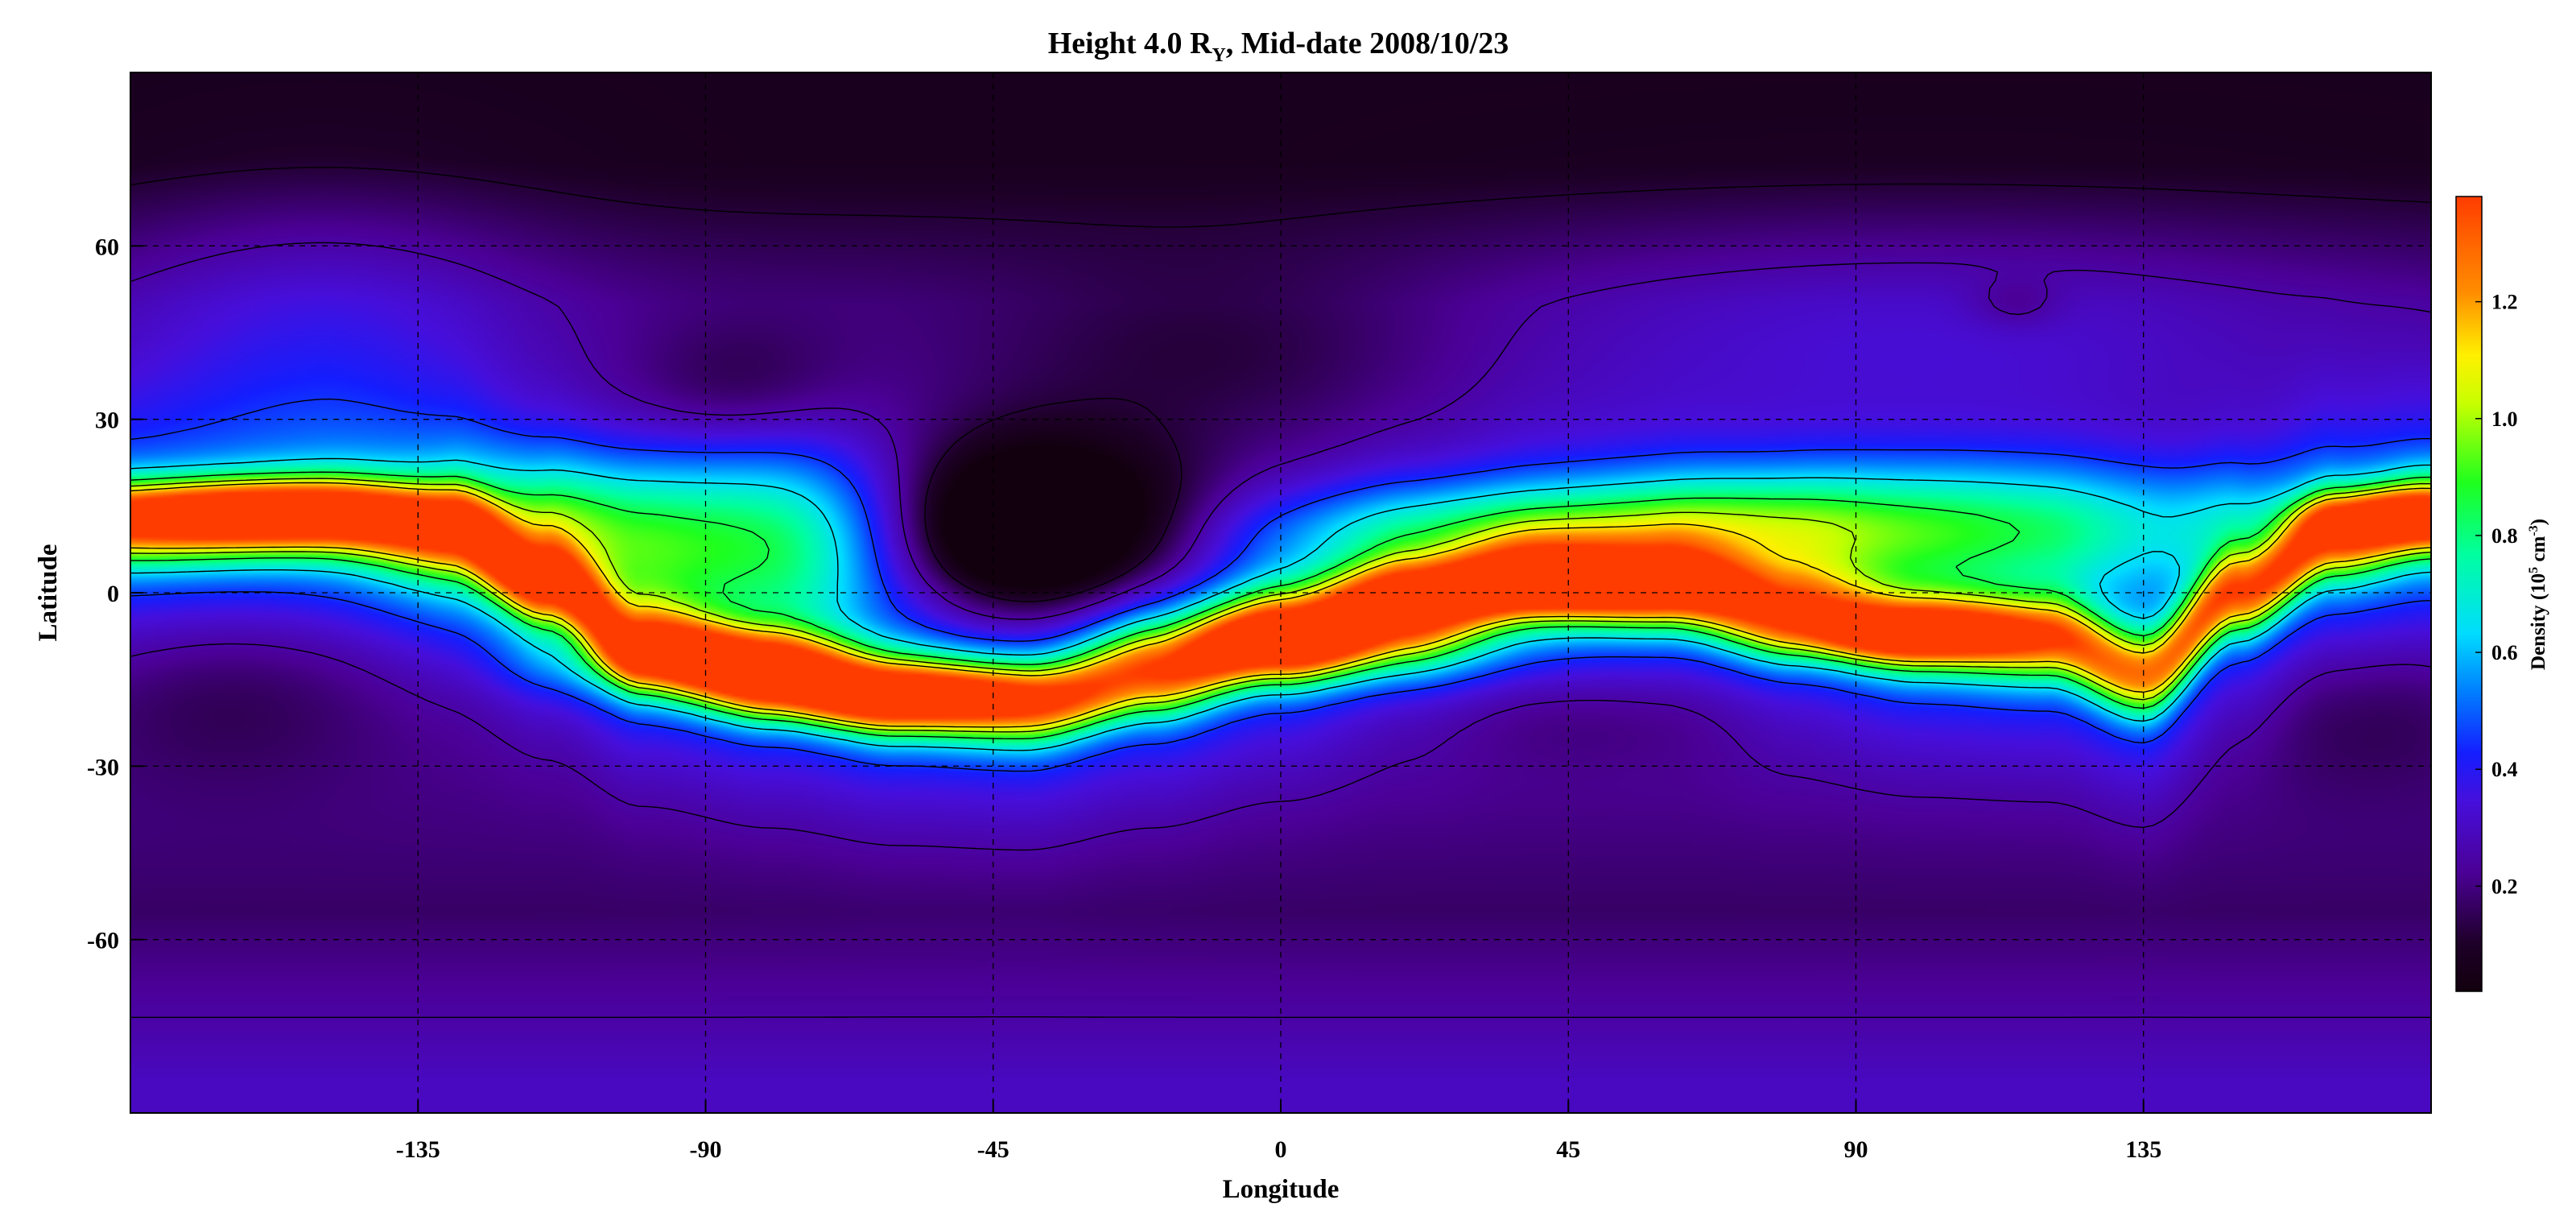  What do you see at coordinates (1281, 1189) in the screenshot?
I see `x-axis-label: Longitude` at bounding box center [1281, 1189].